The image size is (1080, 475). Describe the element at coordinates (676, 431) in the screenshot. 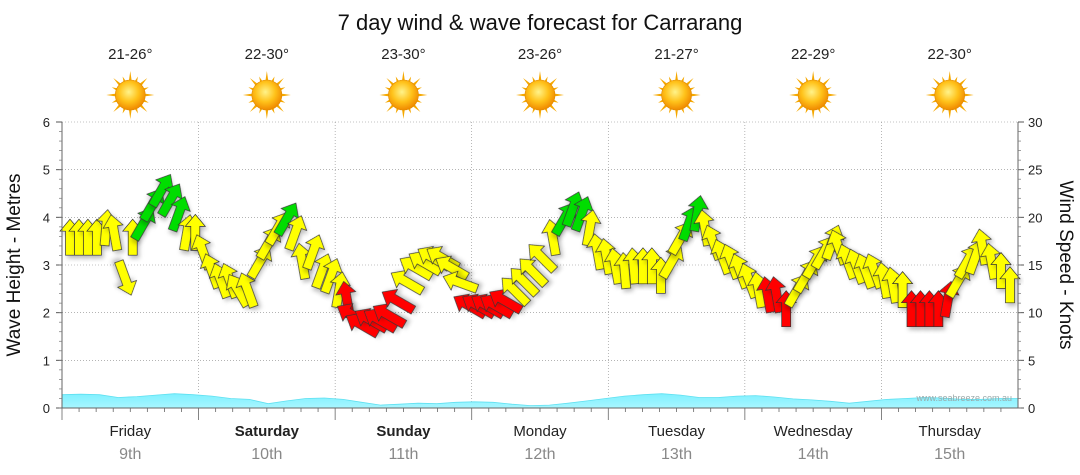

I see `day-name: Tuesday` at that location.